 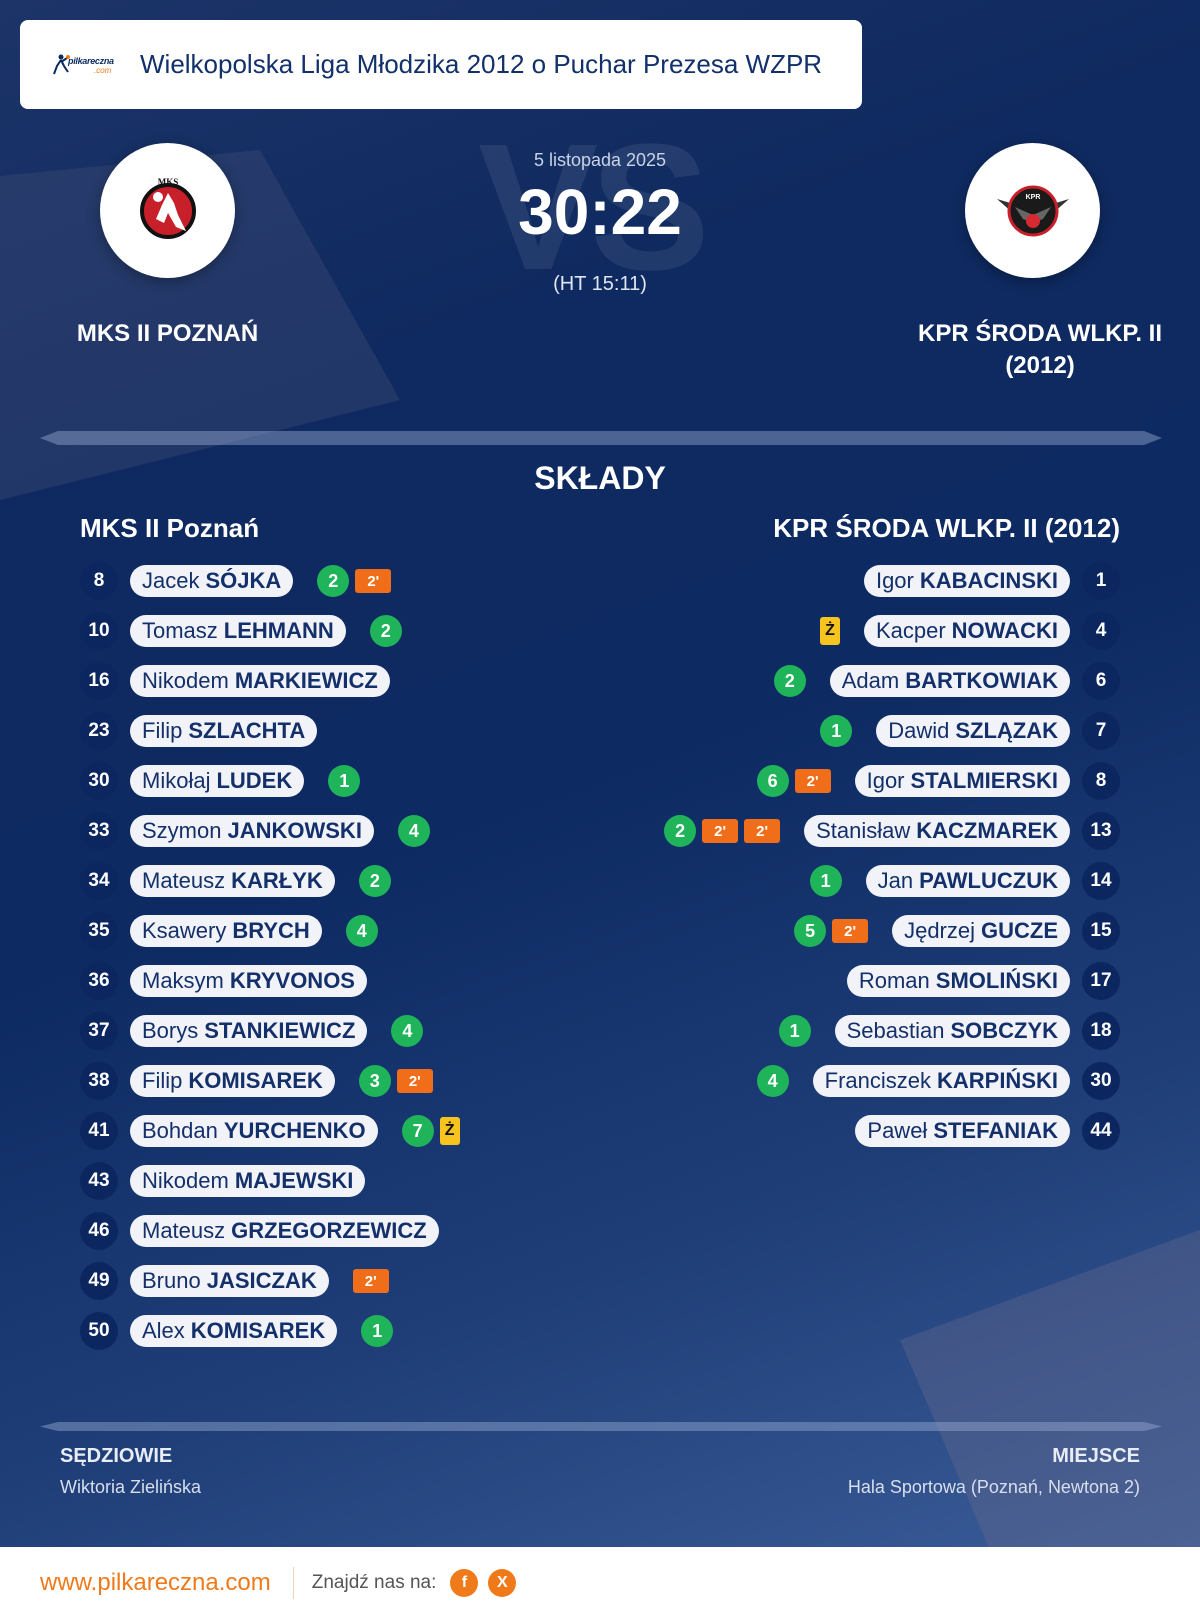 What do you see at coordinates (171, 1280) in the screenshot?
I see `player-first-name: Bruno` at bounding box center [171, 1280].